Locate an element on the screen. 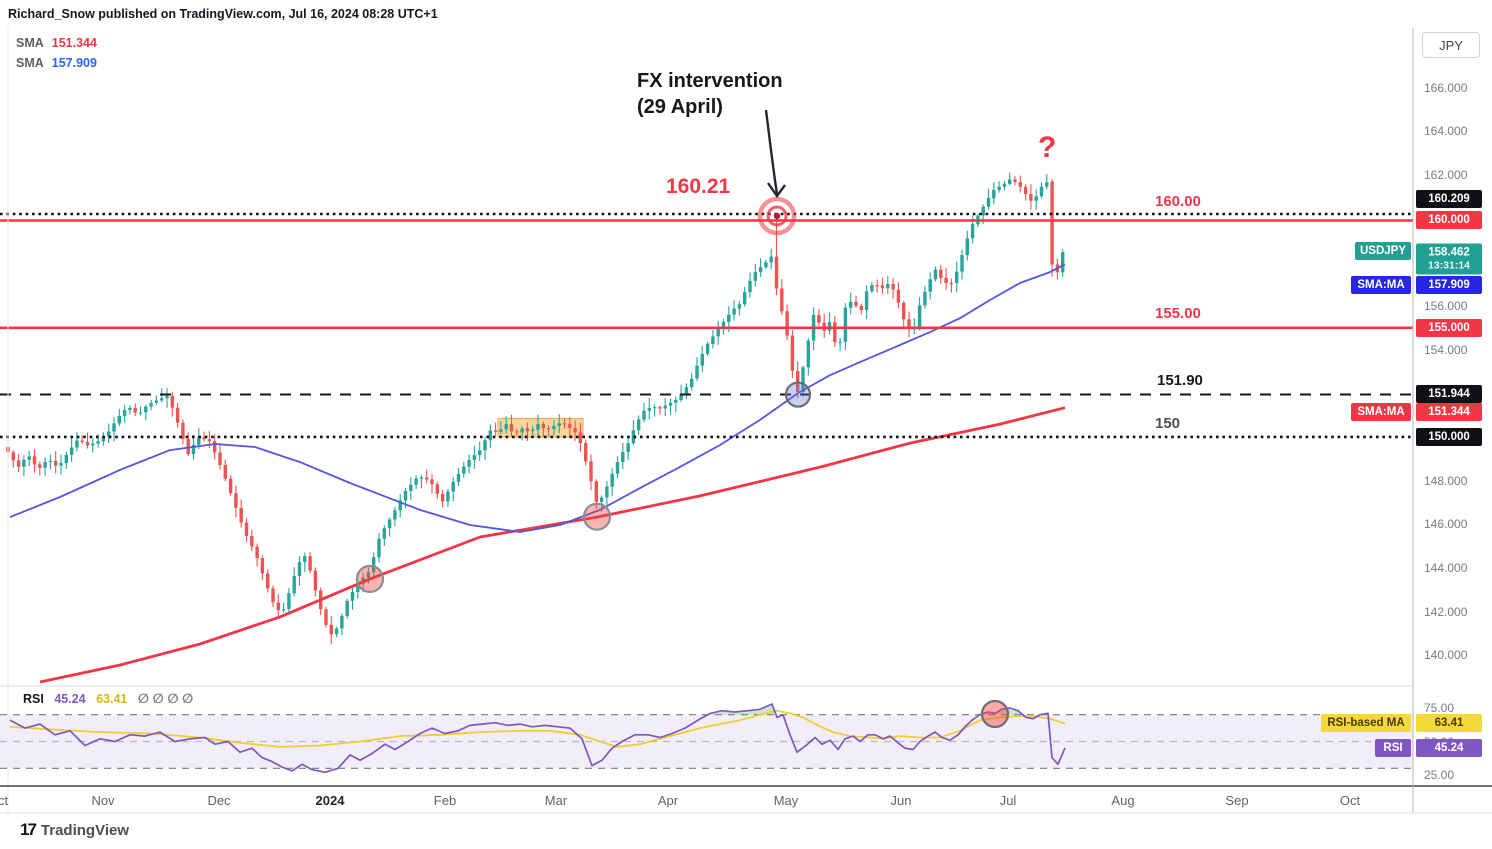 This screenshot has width=1492, height=849. rsi-empty-params: ∅ ∅ ∅ ∅ is located at coordinates (165, 698).